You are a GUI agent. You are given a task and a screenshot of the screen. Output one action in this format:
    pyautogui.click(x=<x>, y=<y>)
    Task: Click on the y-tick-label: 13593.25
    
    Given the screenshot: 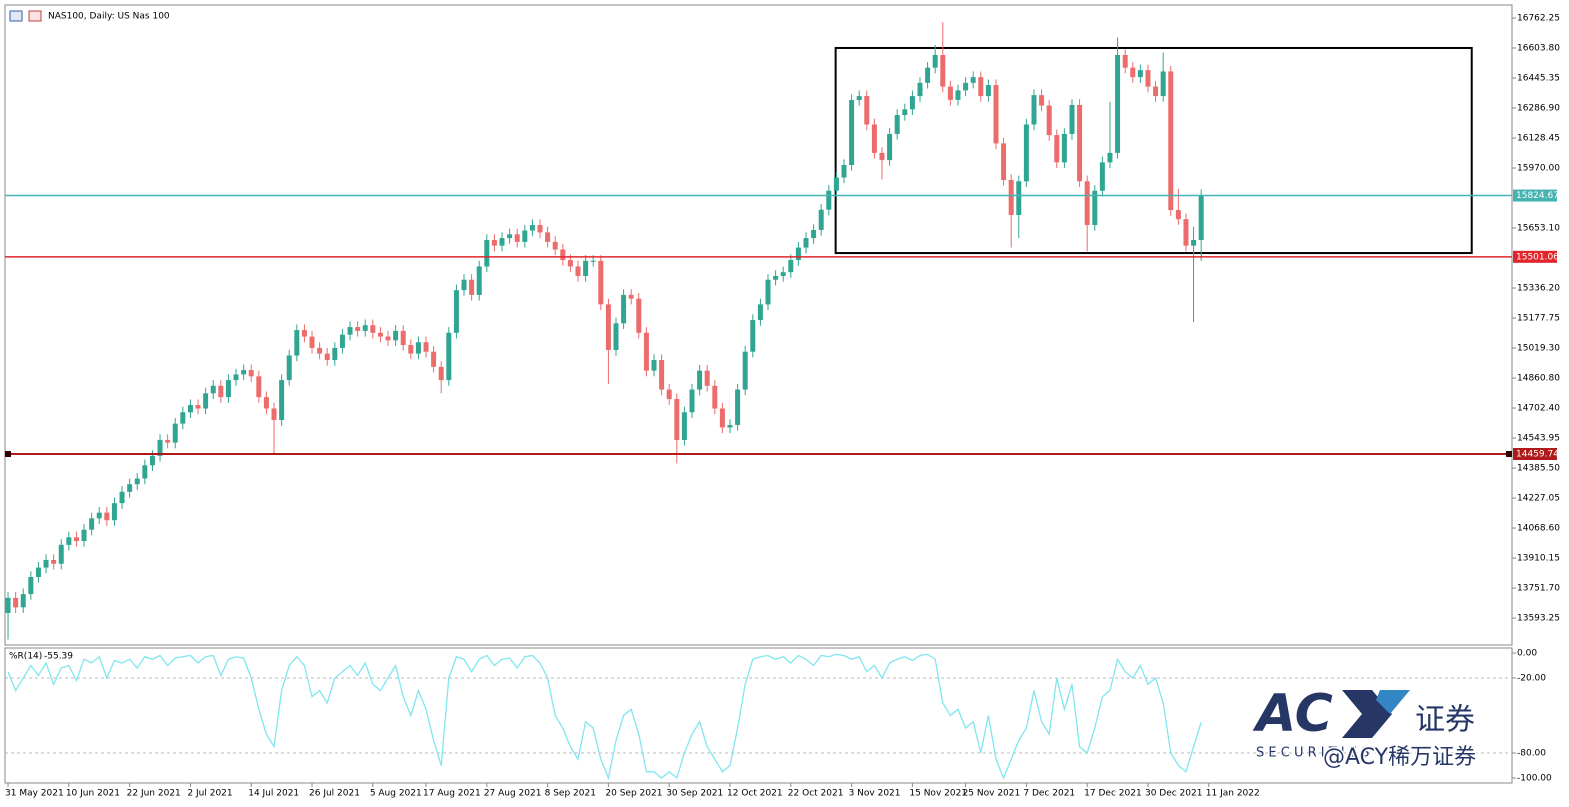 What is the action you would take?
    pyautogui.click(x=1538, y=619)
    